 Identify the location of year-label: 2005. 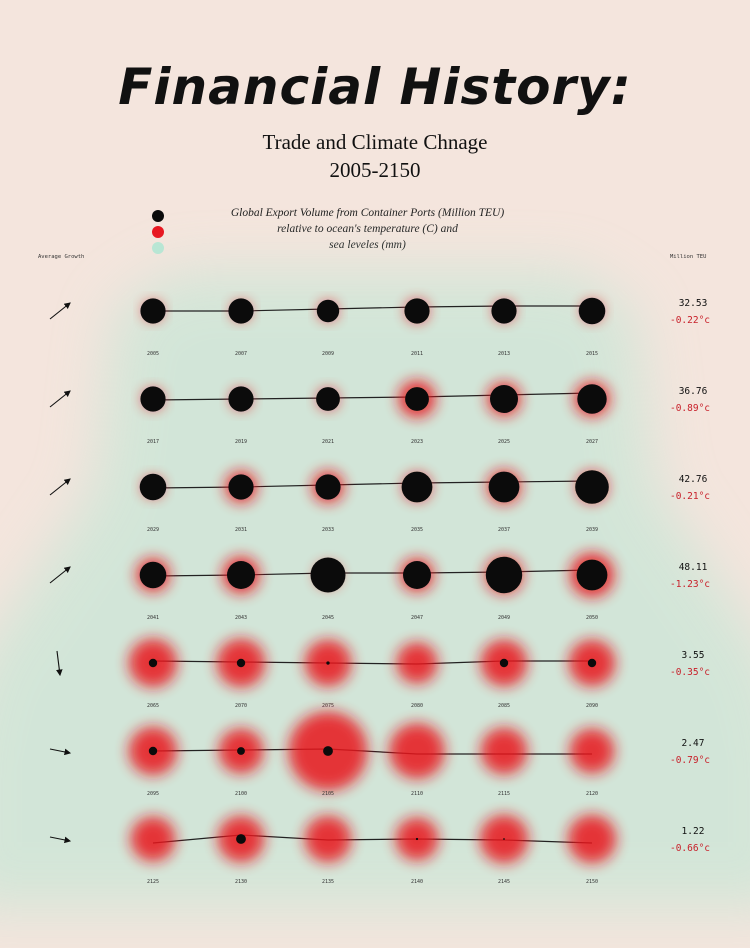
(153, 354).